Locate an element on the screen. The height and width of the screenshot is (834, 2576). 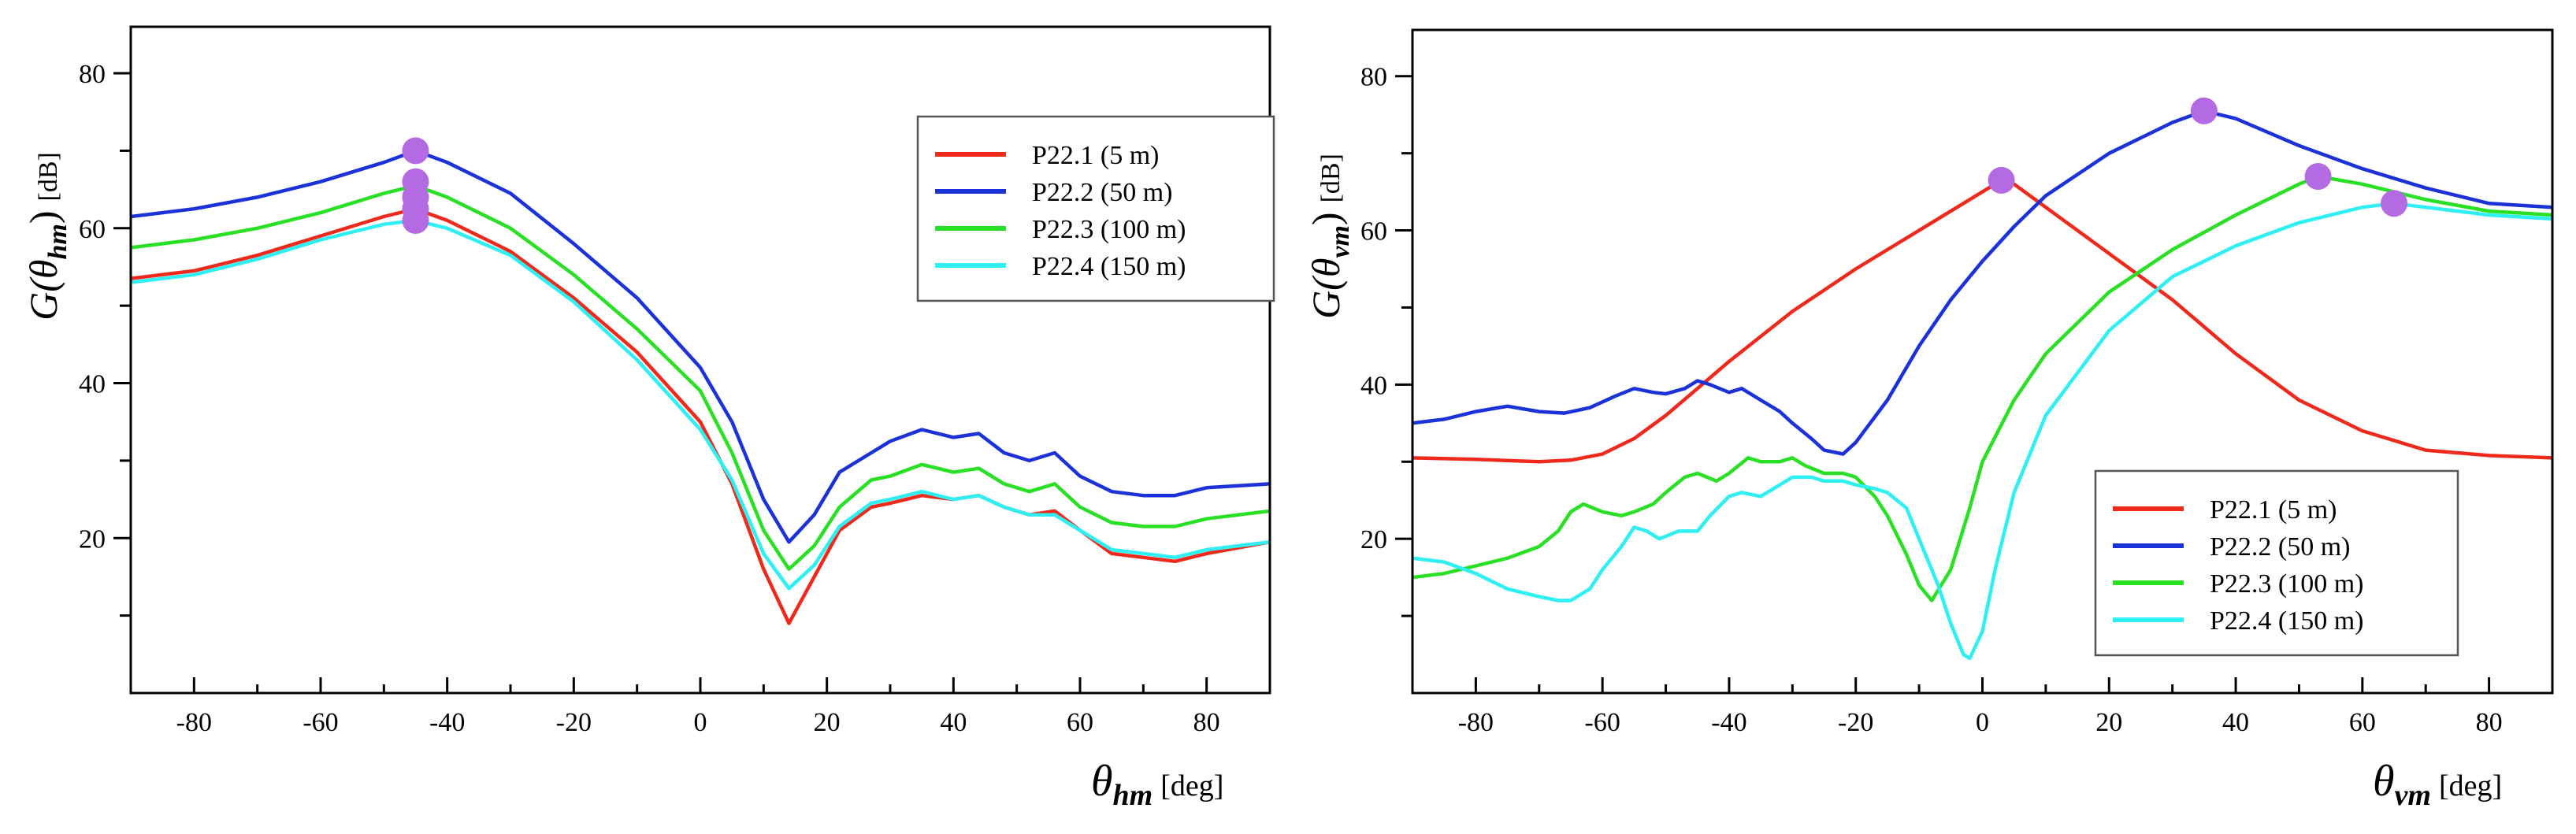
x-axis-subscript: vm is located at coordinates (2413, 796).